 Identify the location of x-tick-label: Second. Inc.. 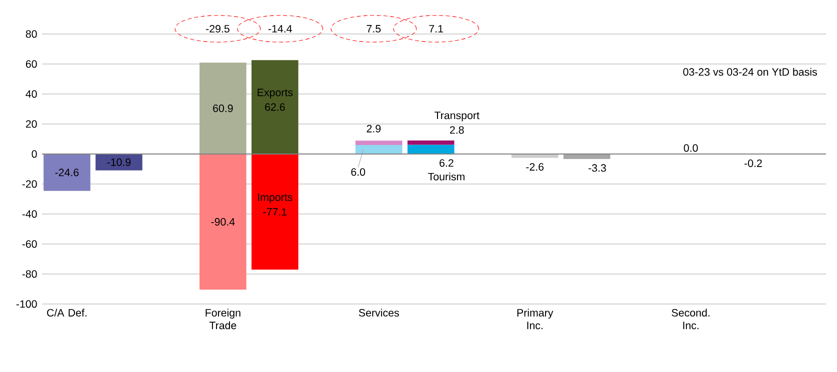
(691, 319).